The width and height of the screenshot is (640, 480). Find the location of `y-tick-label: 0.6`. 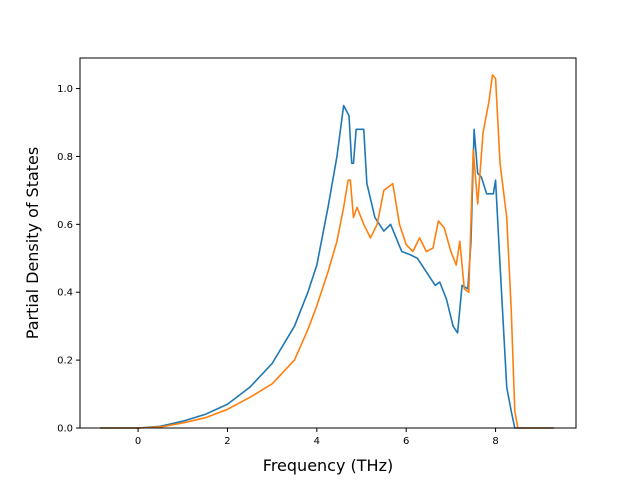

y-tick-label: 0.6 is located at coordinates (65, 225).